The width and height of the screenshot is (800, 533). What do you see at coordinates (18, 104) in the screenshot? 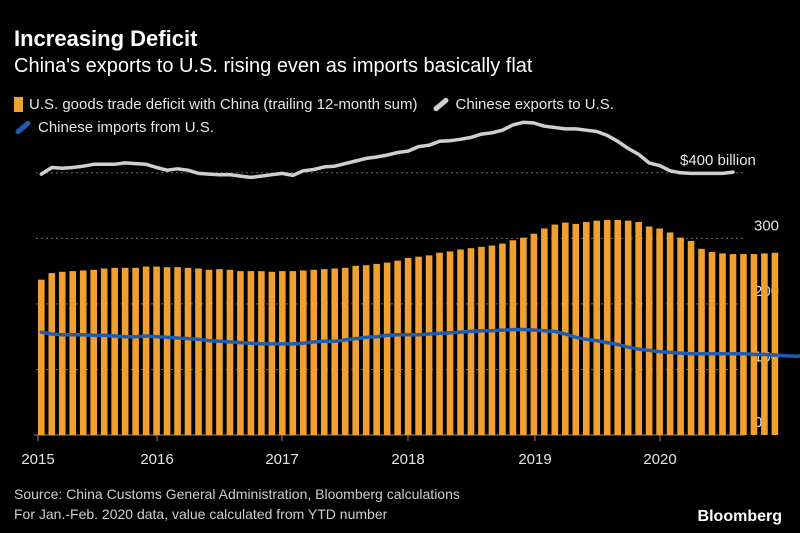
I see `bar-swatch-icon` at bounding box center [18, 104].